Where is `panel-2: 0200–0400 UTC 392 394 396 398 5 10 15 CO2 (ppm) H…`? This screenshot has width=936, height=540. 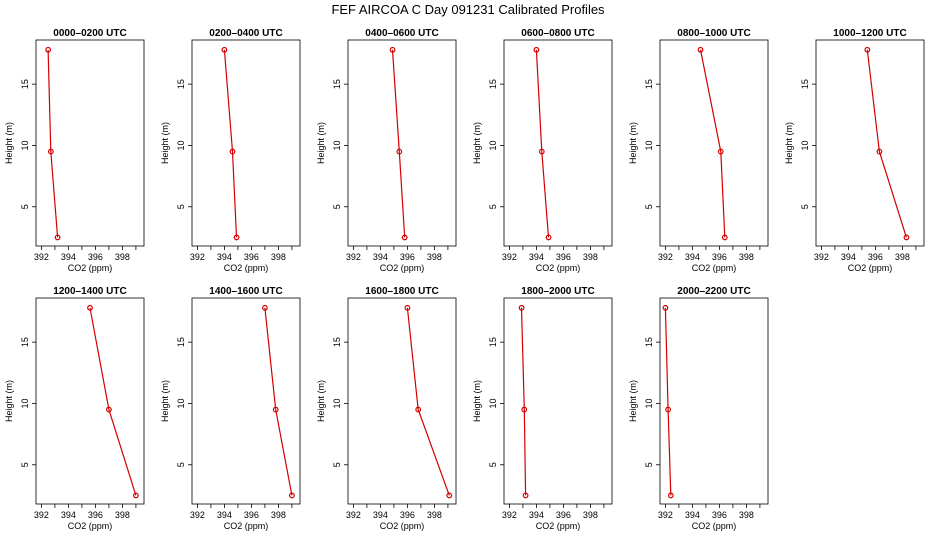 panel-2: 0200–0400 UTC 392 394 396 398 5 10 15 CO2 (ppm) H… is located at coordinates (230, 150).